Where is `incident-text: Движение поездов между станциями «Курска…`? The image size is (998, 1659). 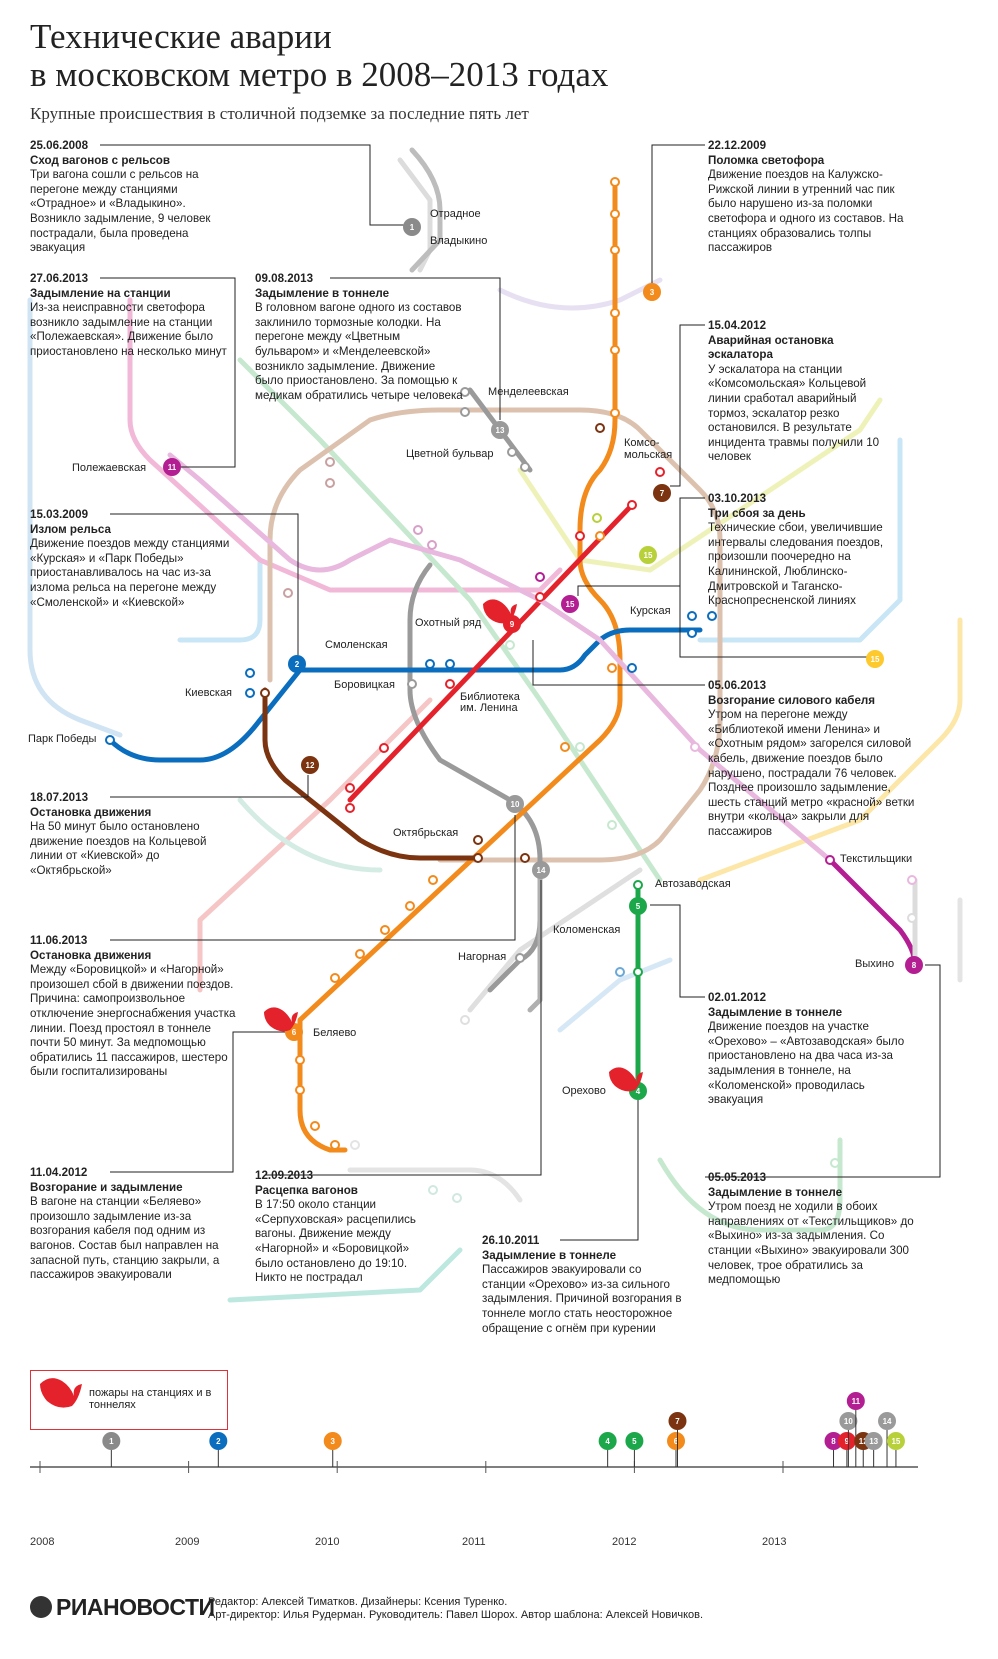 incident-text: Движение поездов между станциями «Курска… is located at coordinates (130, 573).